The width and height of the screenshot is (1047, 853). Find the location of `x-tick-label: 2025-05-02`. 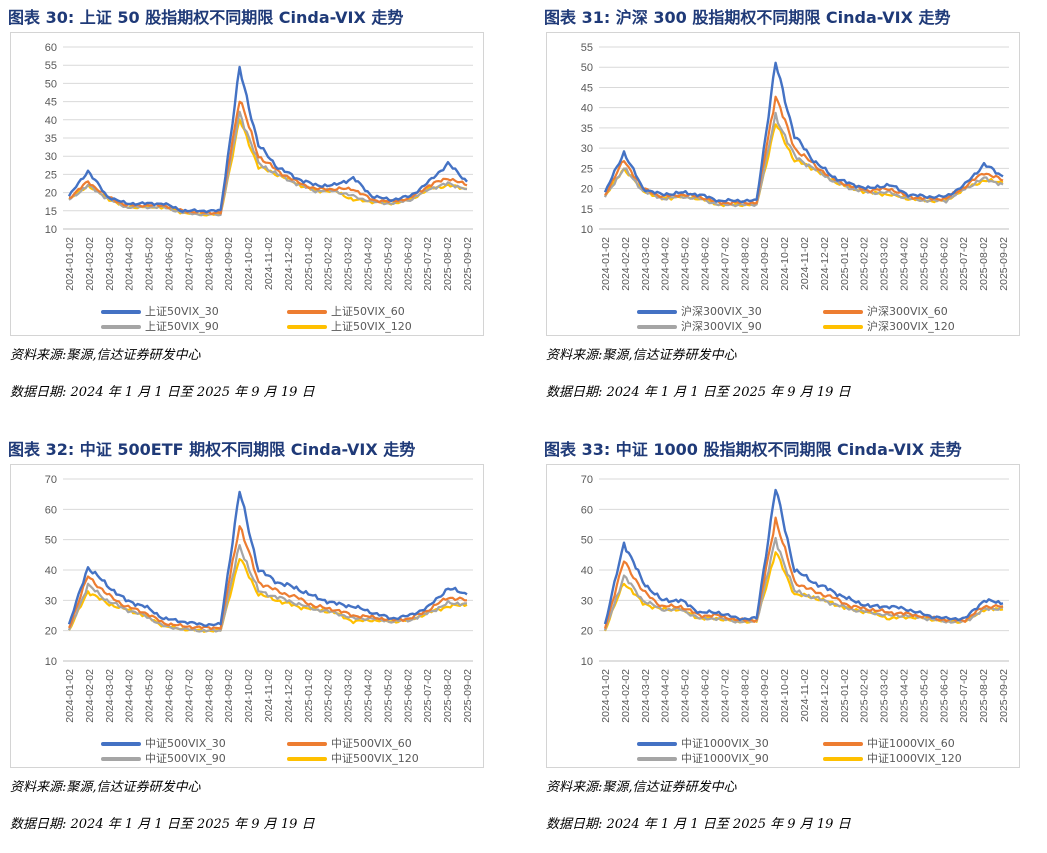

x-tick-label: 2025-05-02 is located at coordinates (924, 264).